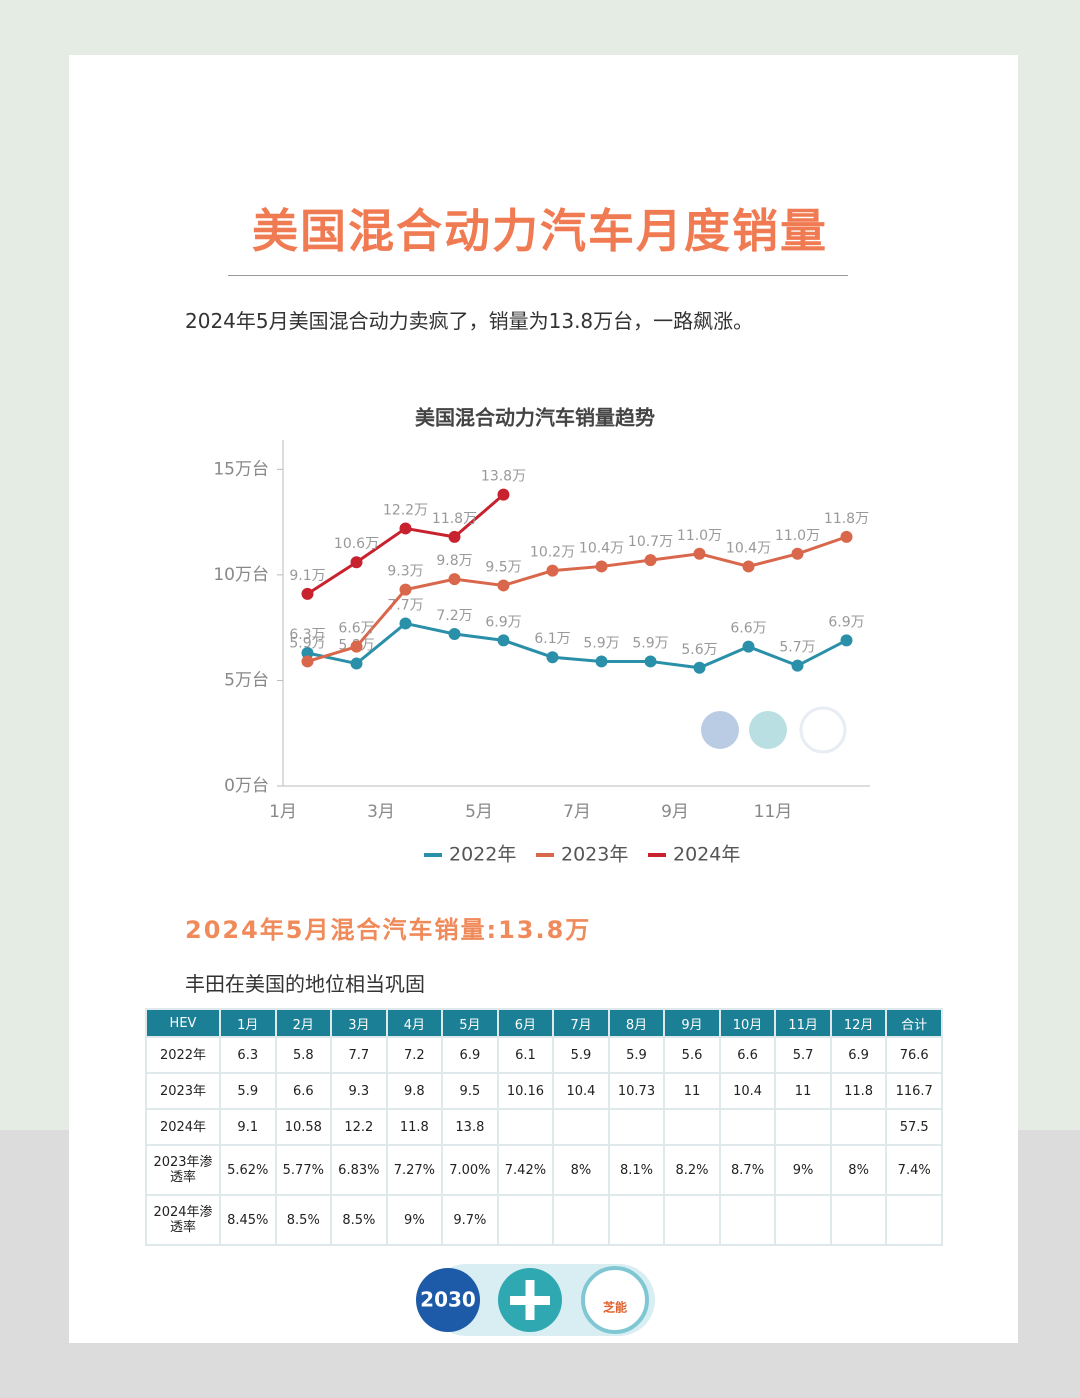  What do you see at coordinates (248, 1023) in the screenshot?
I see `header-cell: 1月` at bounding box center [248, 1023].